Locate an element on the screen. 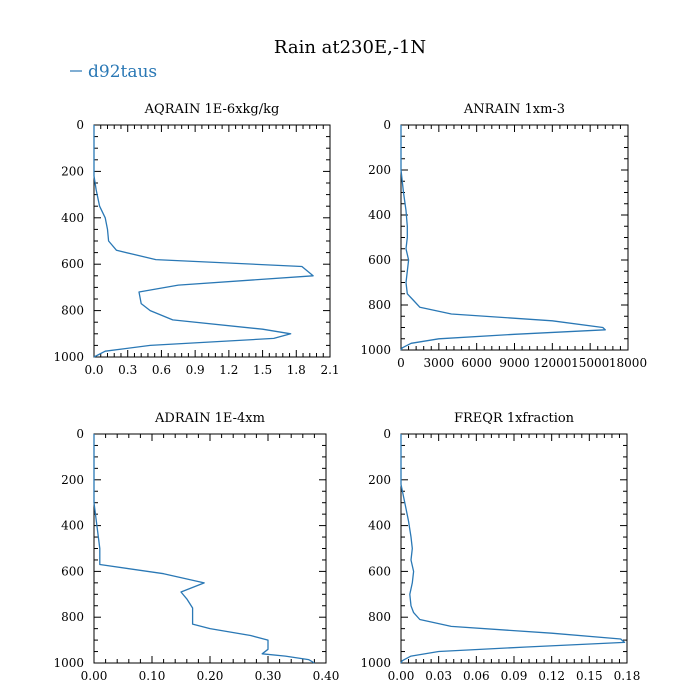 The width and height of the screenshot is (700, 700). x-tick-label: 3000 is located at coordinates (439, 363).